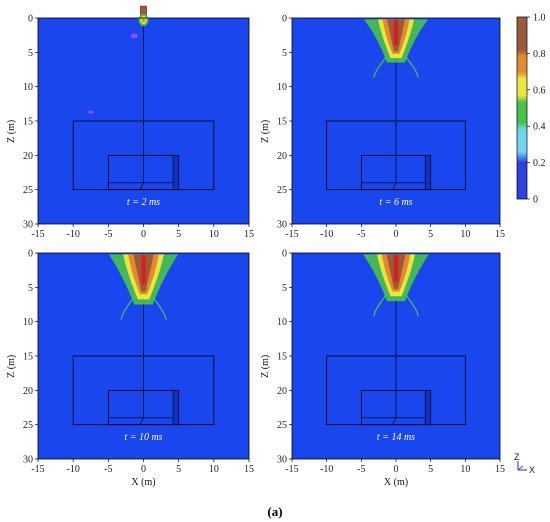 This screenshot has width=550, height=522. What do you see at coordinates (143, 202) in the screenshot?
I see `time-label: t = 2 ms` at bounding box center [143, 202].